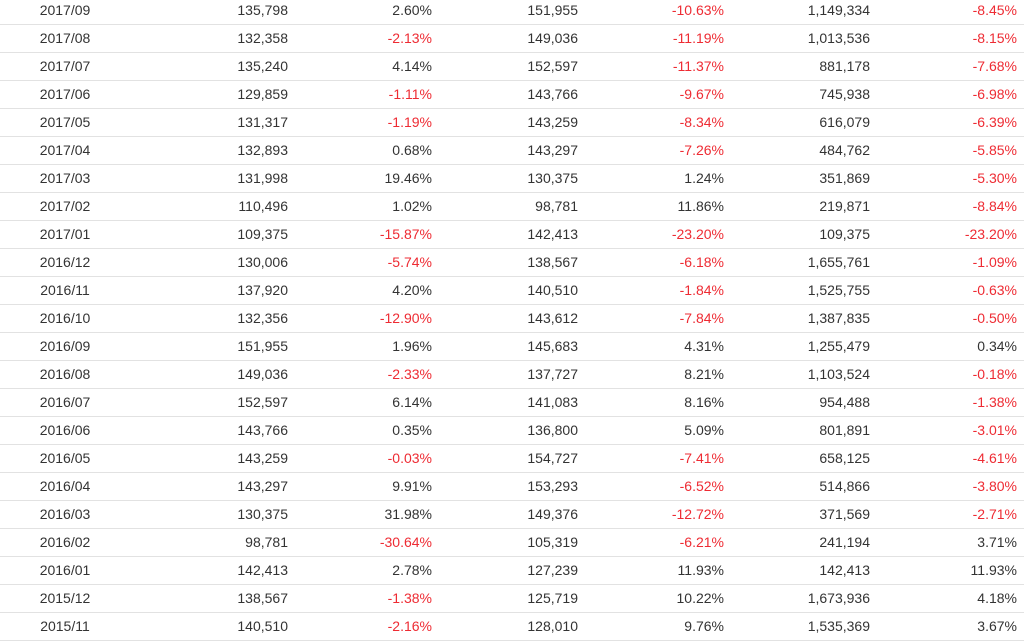  Describe the element at coordinates (701, 458) in the screenshot. I see `yoy-change-cell: -7.41%` at that location.